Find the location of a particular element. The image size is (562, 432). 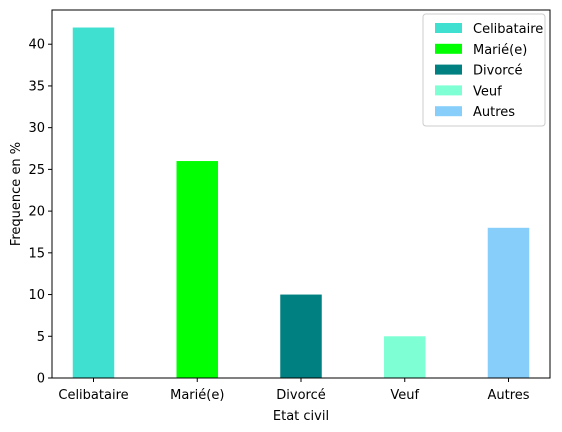

y-tick-label: 20 is located at coordinates (36, 212).